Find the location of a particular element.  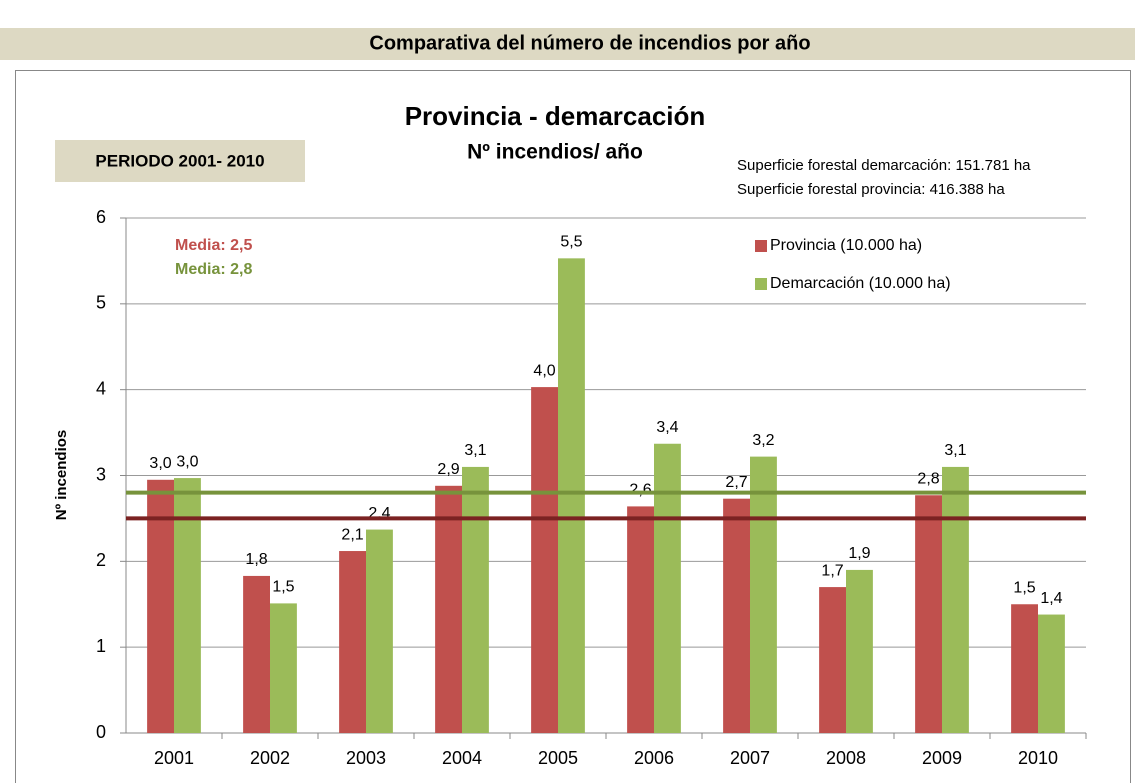

x-tick-label: 2007 is located at coordinates (750, 758).